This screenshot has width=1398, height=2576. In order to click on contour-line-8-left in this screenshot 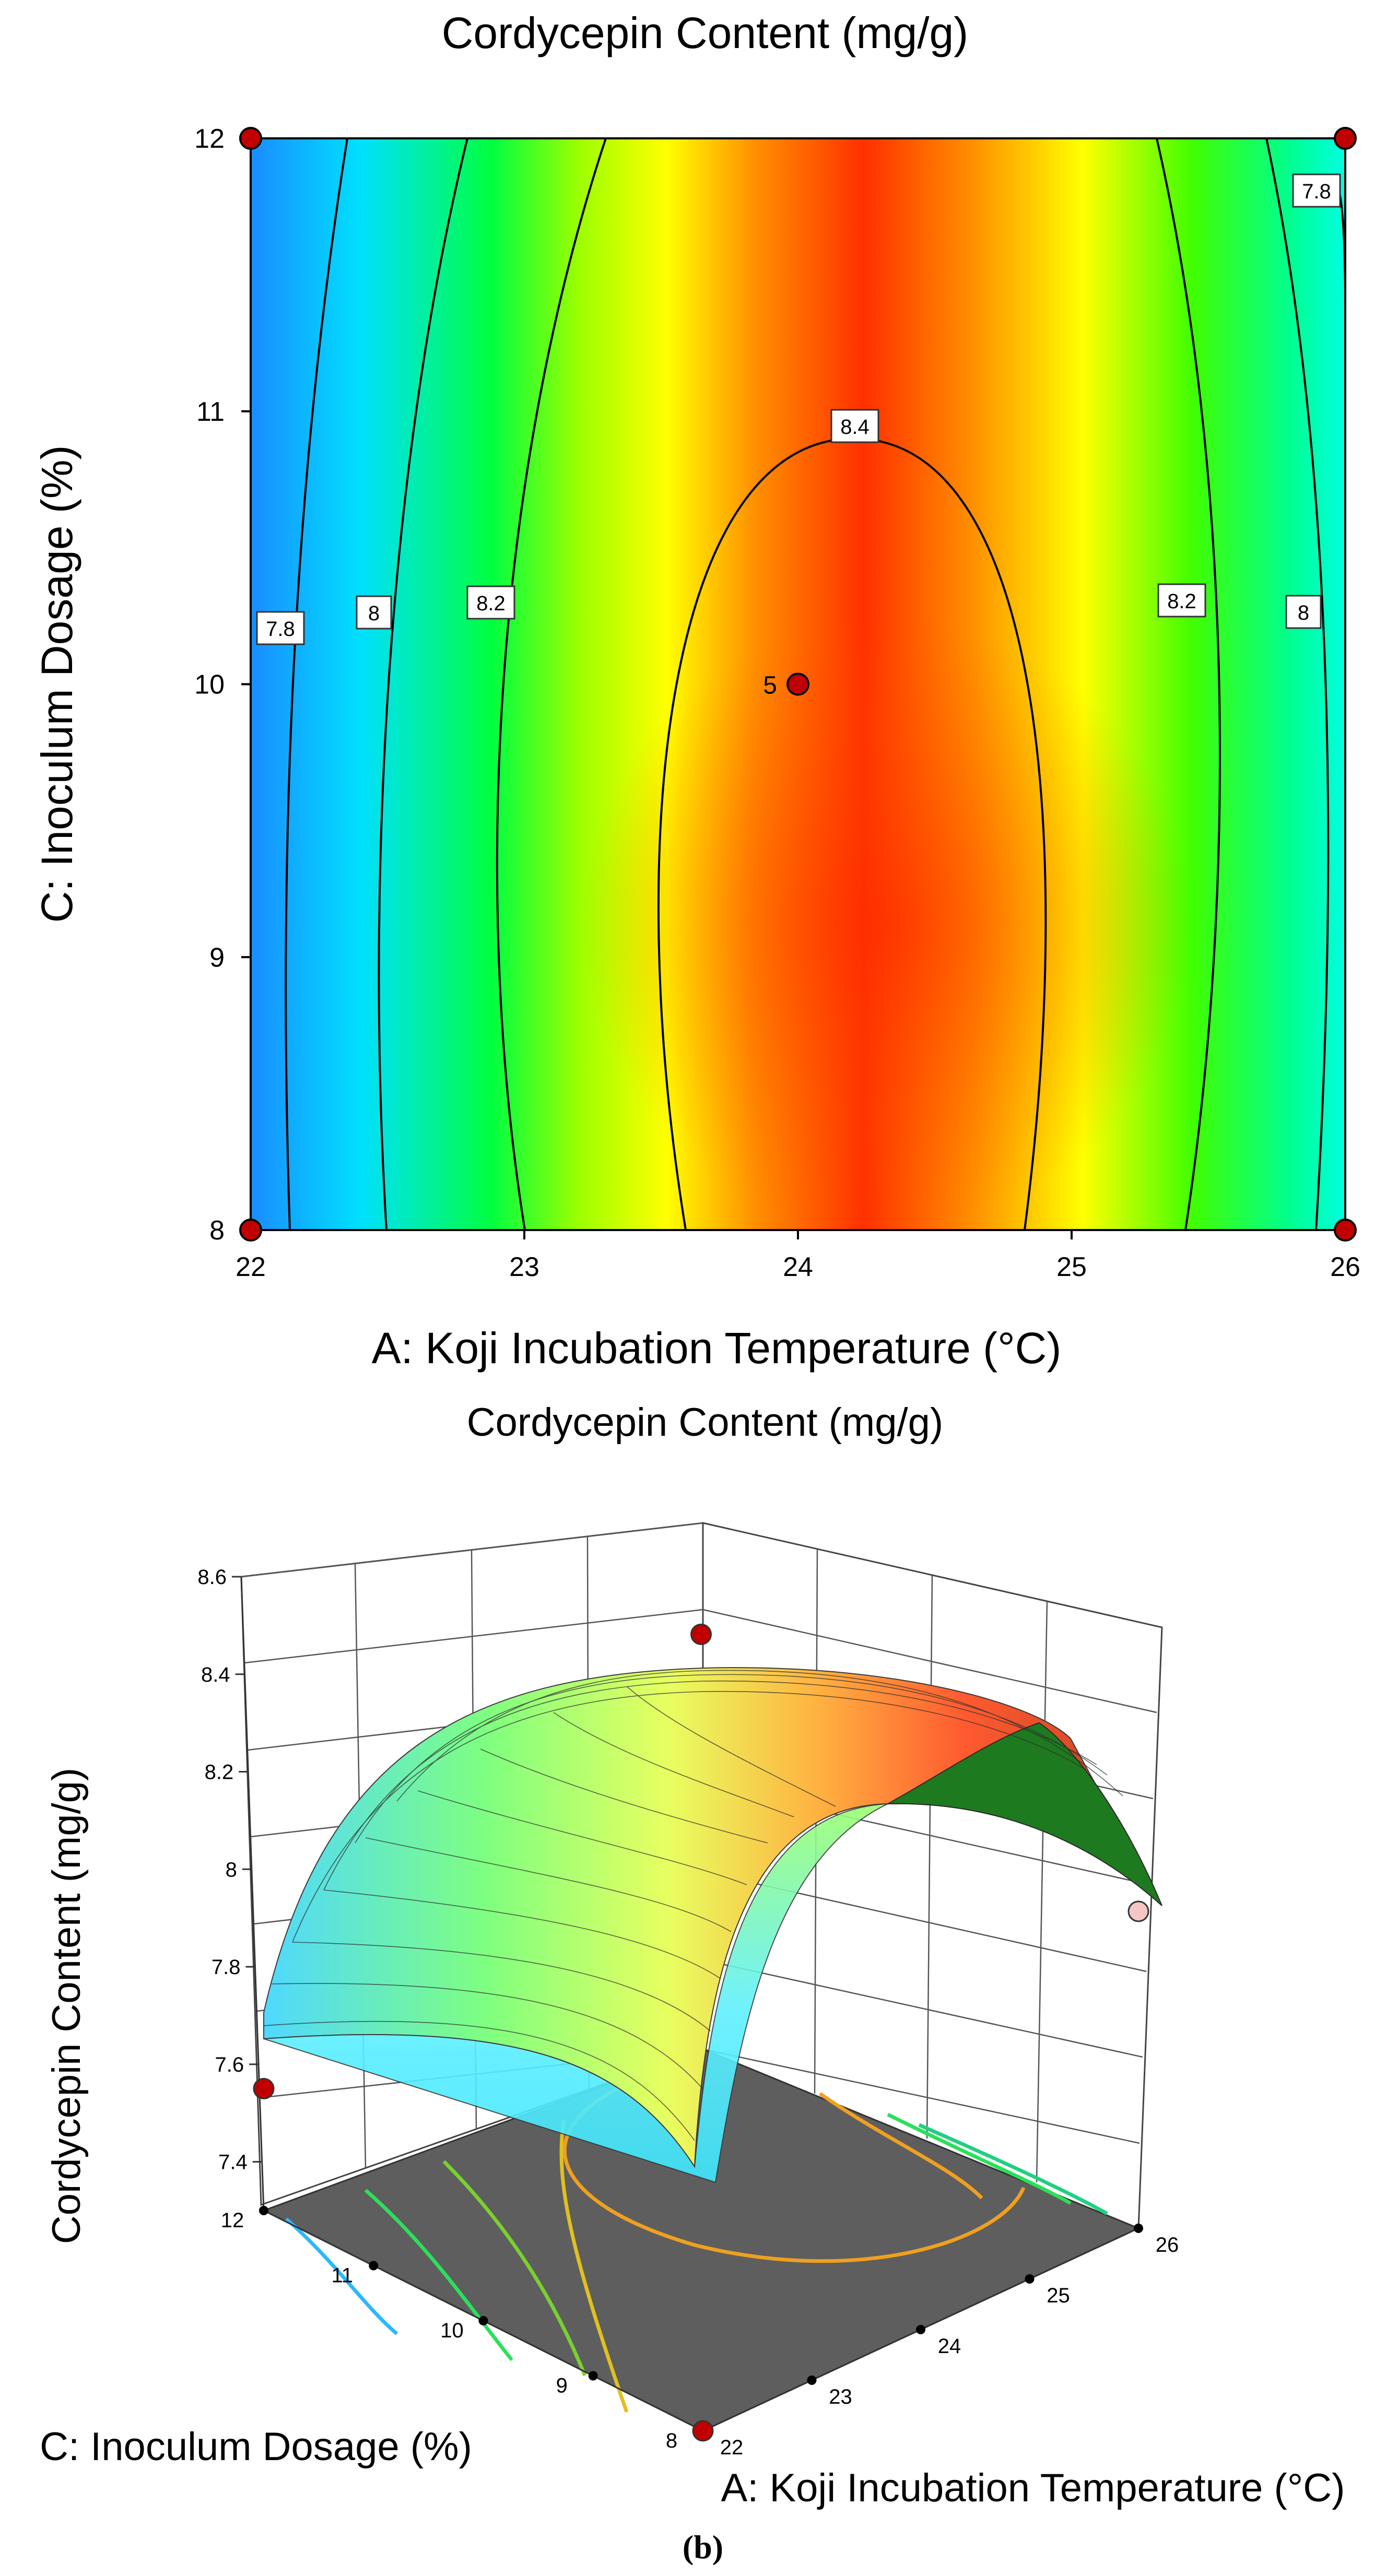, I will do `click(423, 684)`.